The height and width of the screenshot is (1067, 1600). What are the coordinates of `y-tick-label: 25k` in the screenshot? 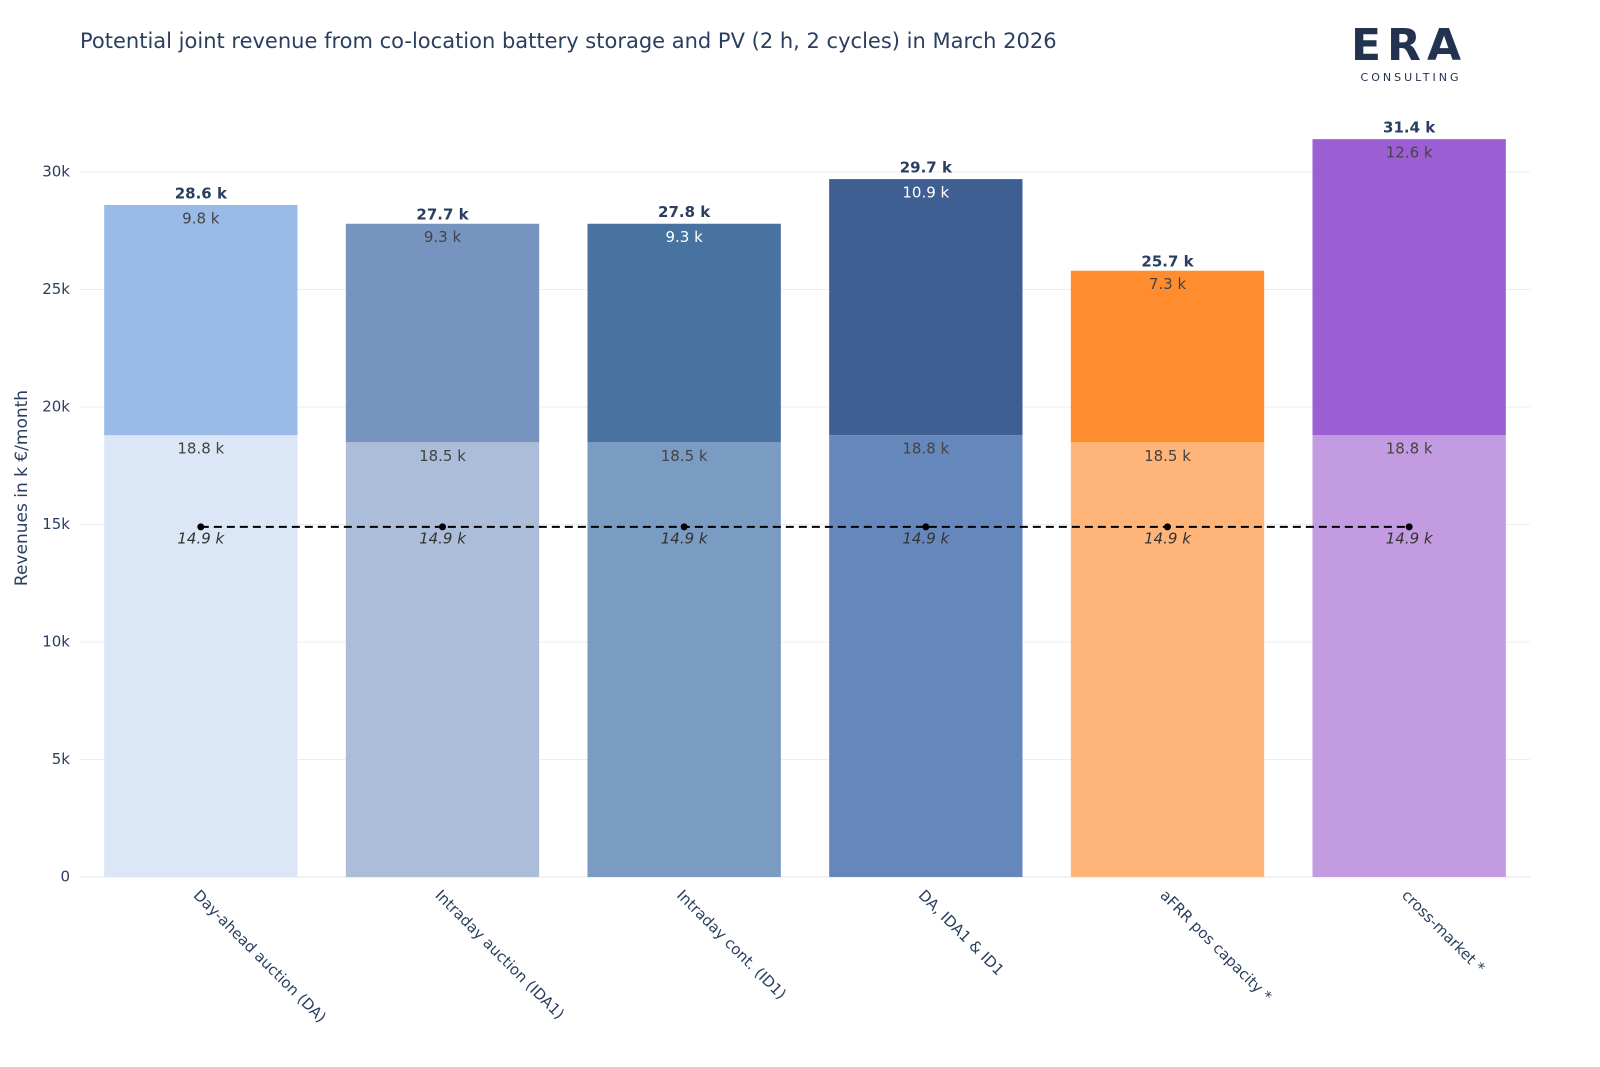 It's located at (56, 289).